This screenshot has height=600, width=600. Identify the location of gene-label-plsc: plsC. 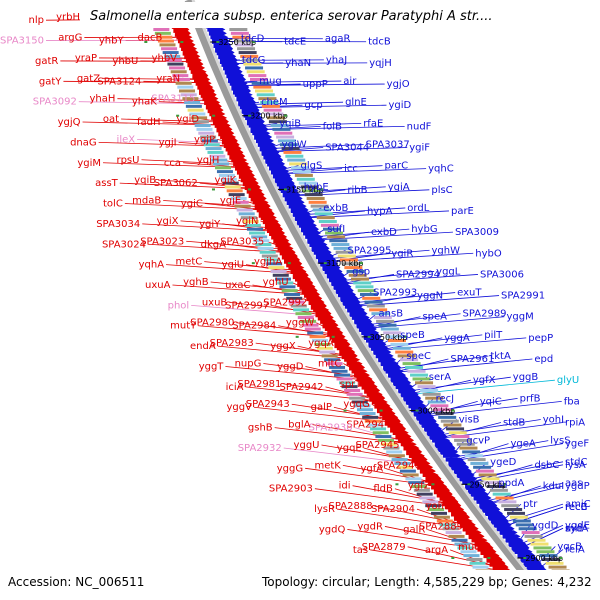
(441, 190).